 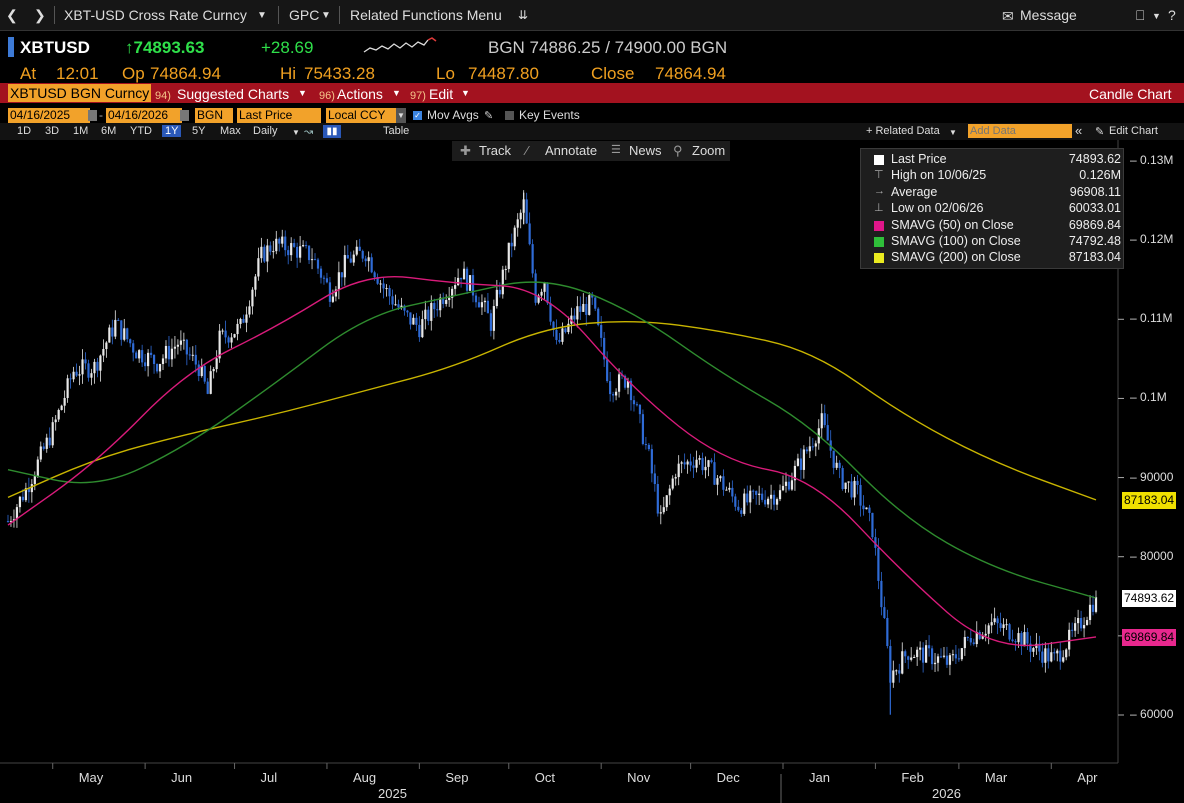 What do you see at coordinates (362, 115) in the screenshot?
I see `currency-input: Local CCY` at bounding box center [362, 115].